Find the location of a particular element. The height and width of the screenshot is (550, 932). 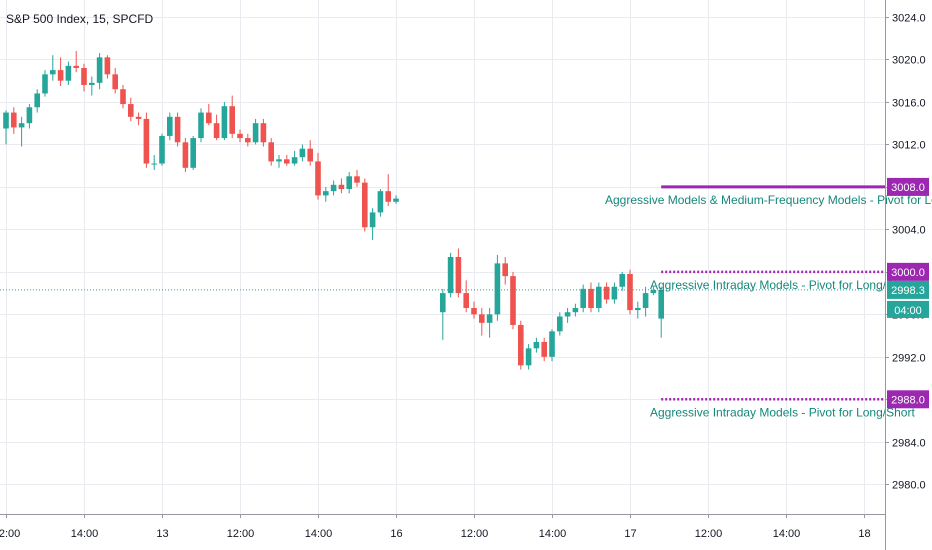

pivot-price-tag-label: 2988.0 is located at coordinates (908, 400).